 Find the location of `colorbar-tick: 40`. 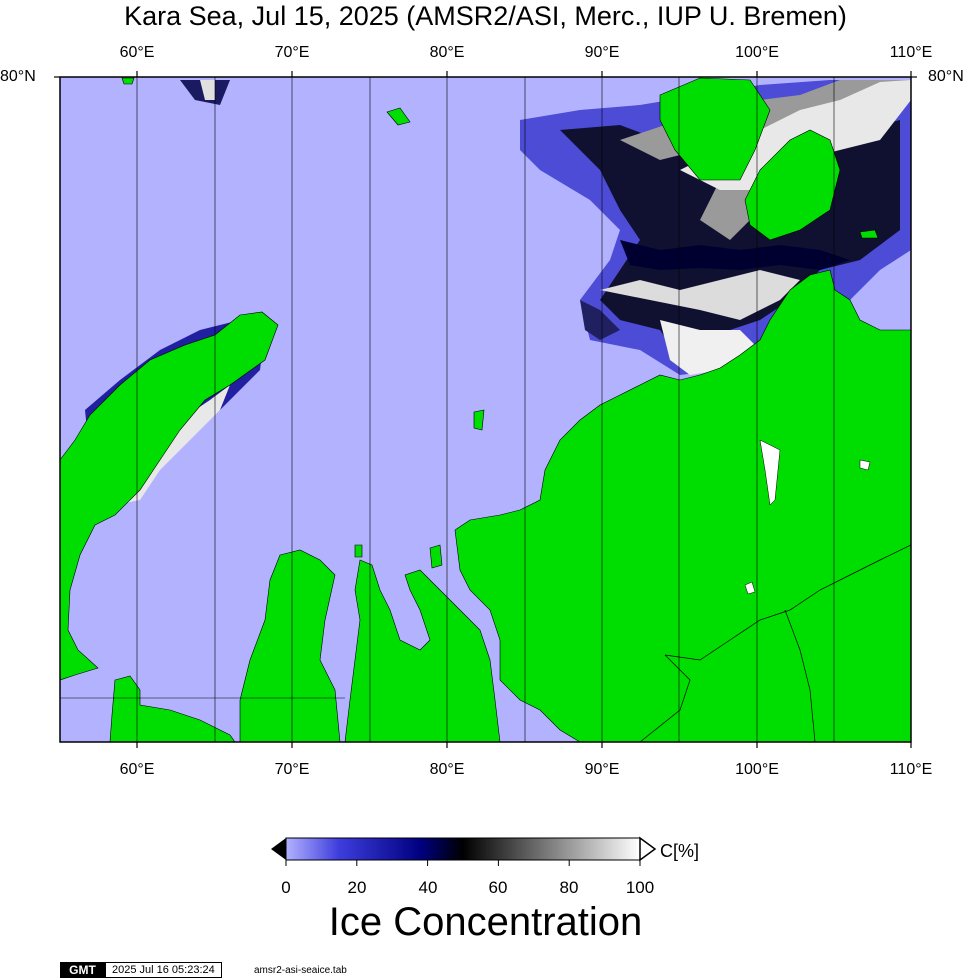

colorbar-tick: 40 is located at coordinates (428, 887).